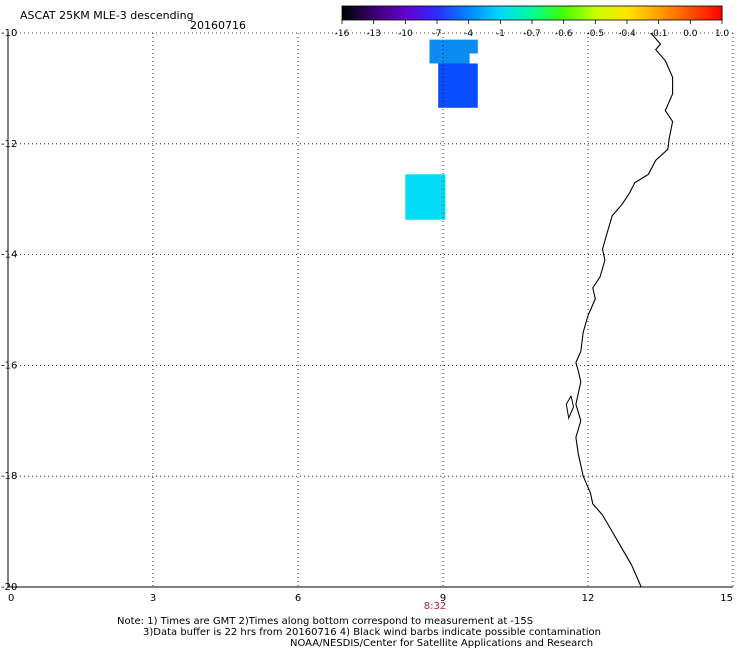 The image size is (740, 650). What do you see at coordinates (570, 407) in the screenshot?
I see `coastline-inlet` at bounding box center [570, 407].